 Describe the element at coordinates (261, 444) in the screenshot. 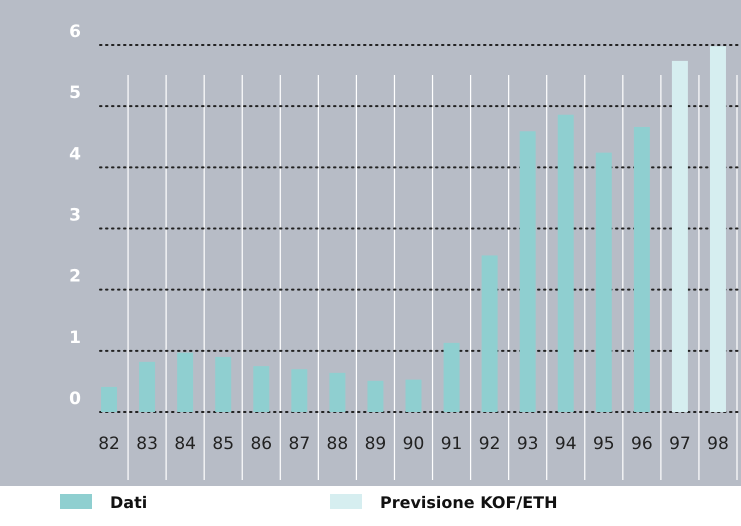

I see `x-tick-label: 86` at that location.